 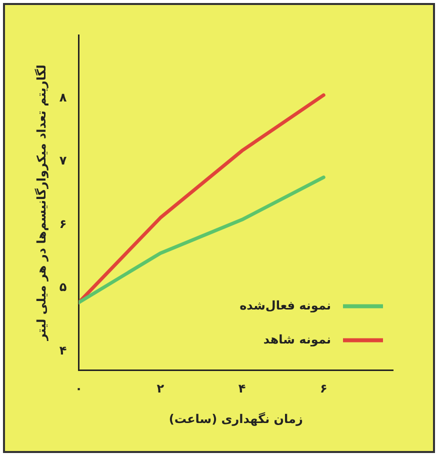 What do you see at coordinates (235, 419) in the screenshot?
I see `x-axis-title: زمان نگهداری (ساعت)` at bounding box center [235, 419].